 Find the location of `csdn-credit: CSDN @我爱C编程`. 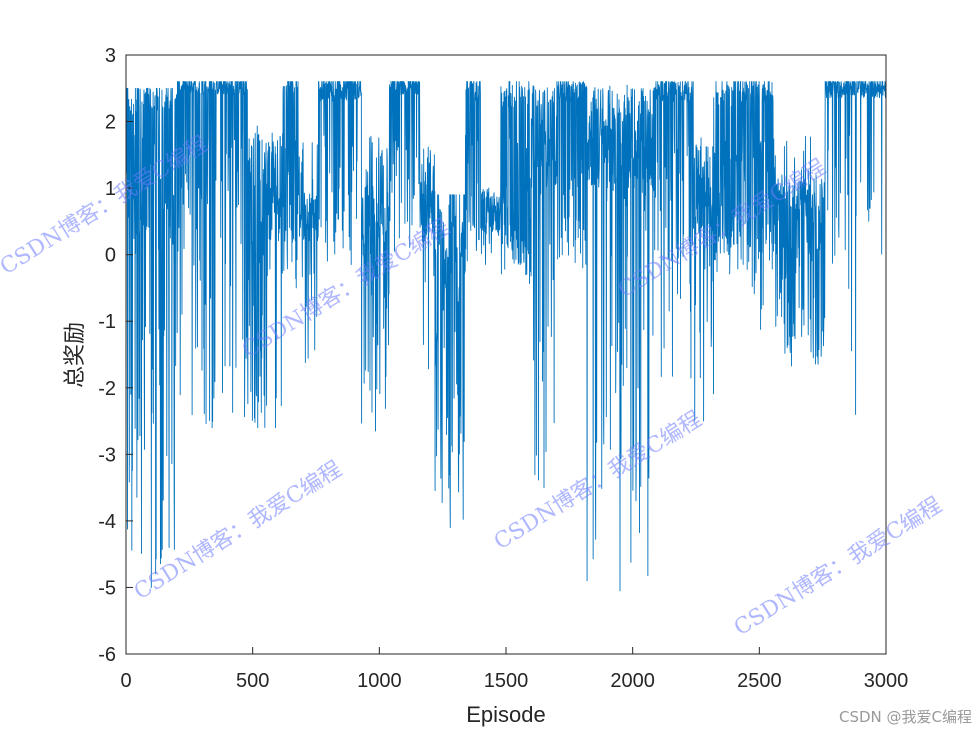

csdn-credit: CSDN @我爱C编程 is located at coordinates (905, 717).